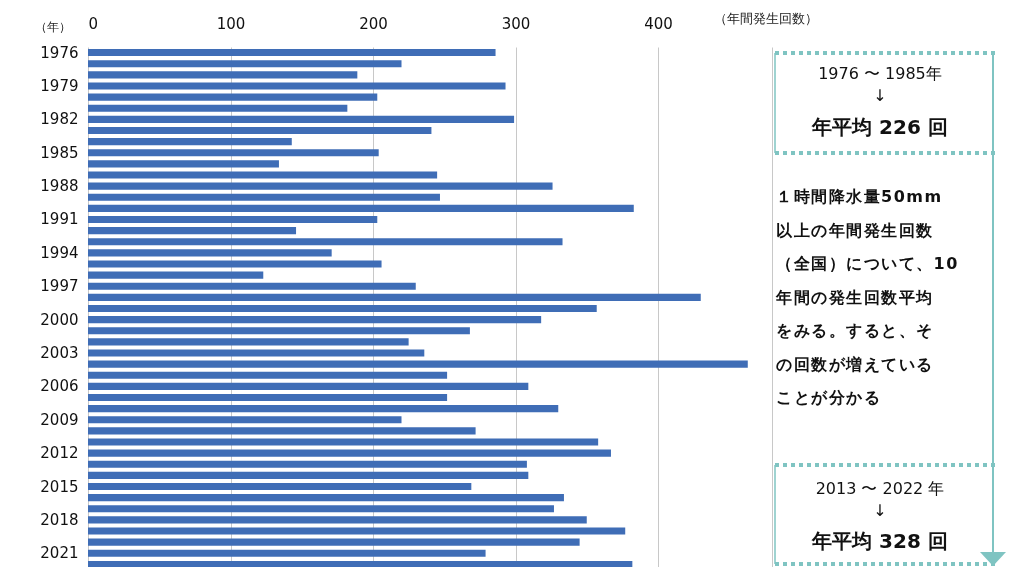  Describe the element at coordinates (859, 197) in the screenshot. I see `text: １時間降水量50mm` at that location.